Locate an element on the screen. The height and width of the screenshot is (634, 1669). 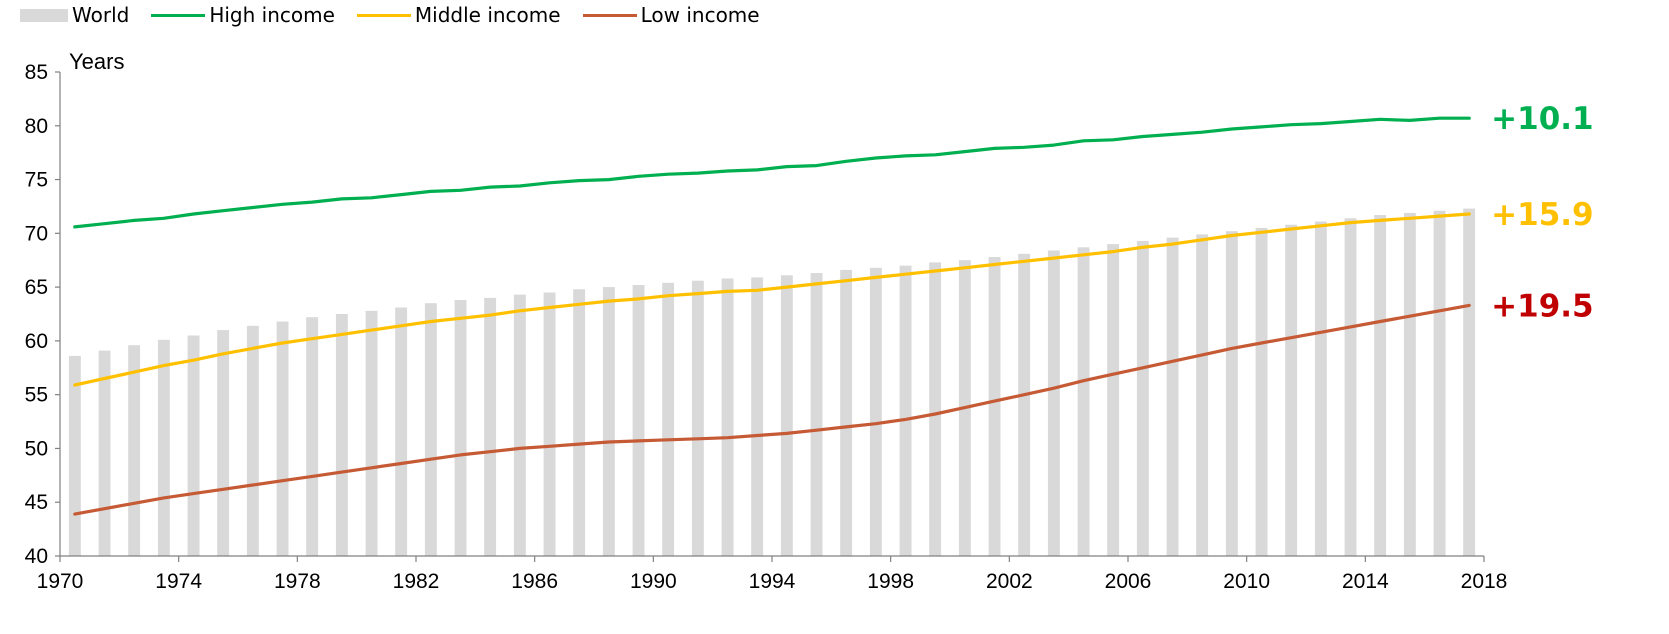
y-tick-label-40: 40 is located at coordinates (36, 556).